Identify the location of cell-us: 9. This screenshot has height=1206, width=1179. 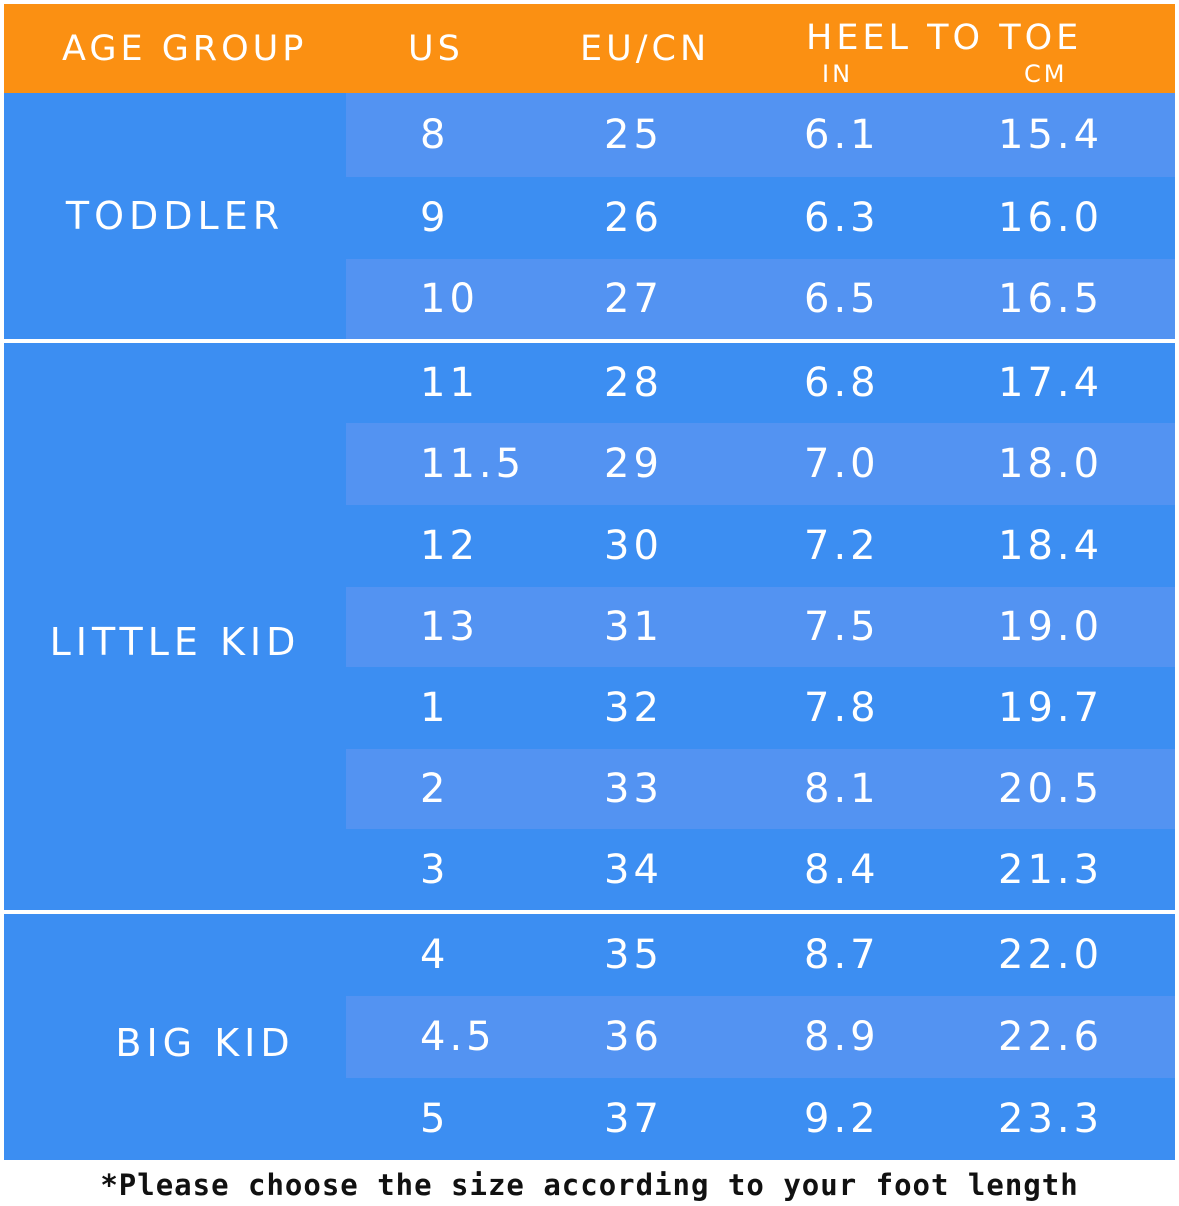
(435, 218).